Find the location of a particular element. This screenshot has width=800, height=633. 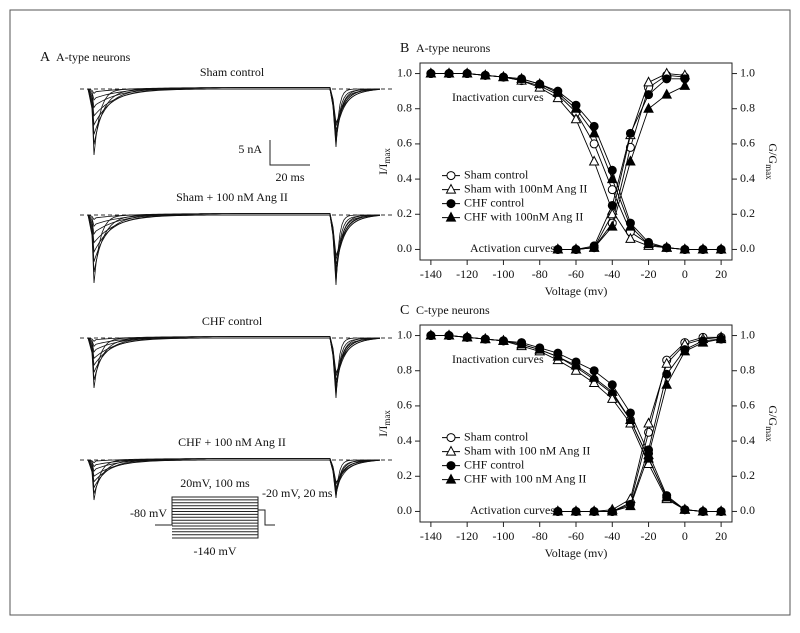

legend-label: CHF control is located at coordinates (494, 202).